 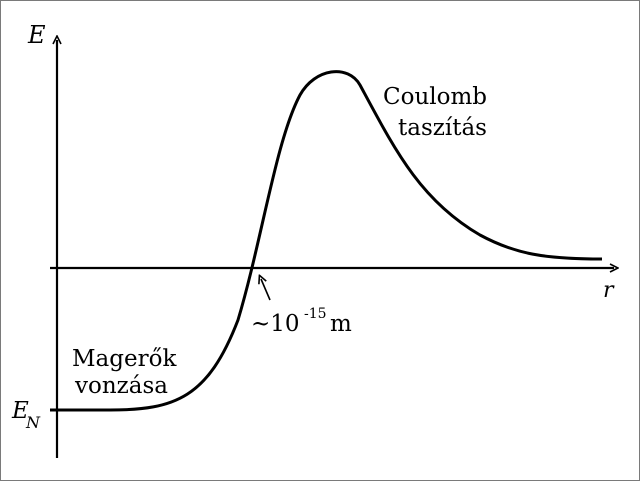 I want to click on distance-label-unit: m, so click(x=341, y=324).